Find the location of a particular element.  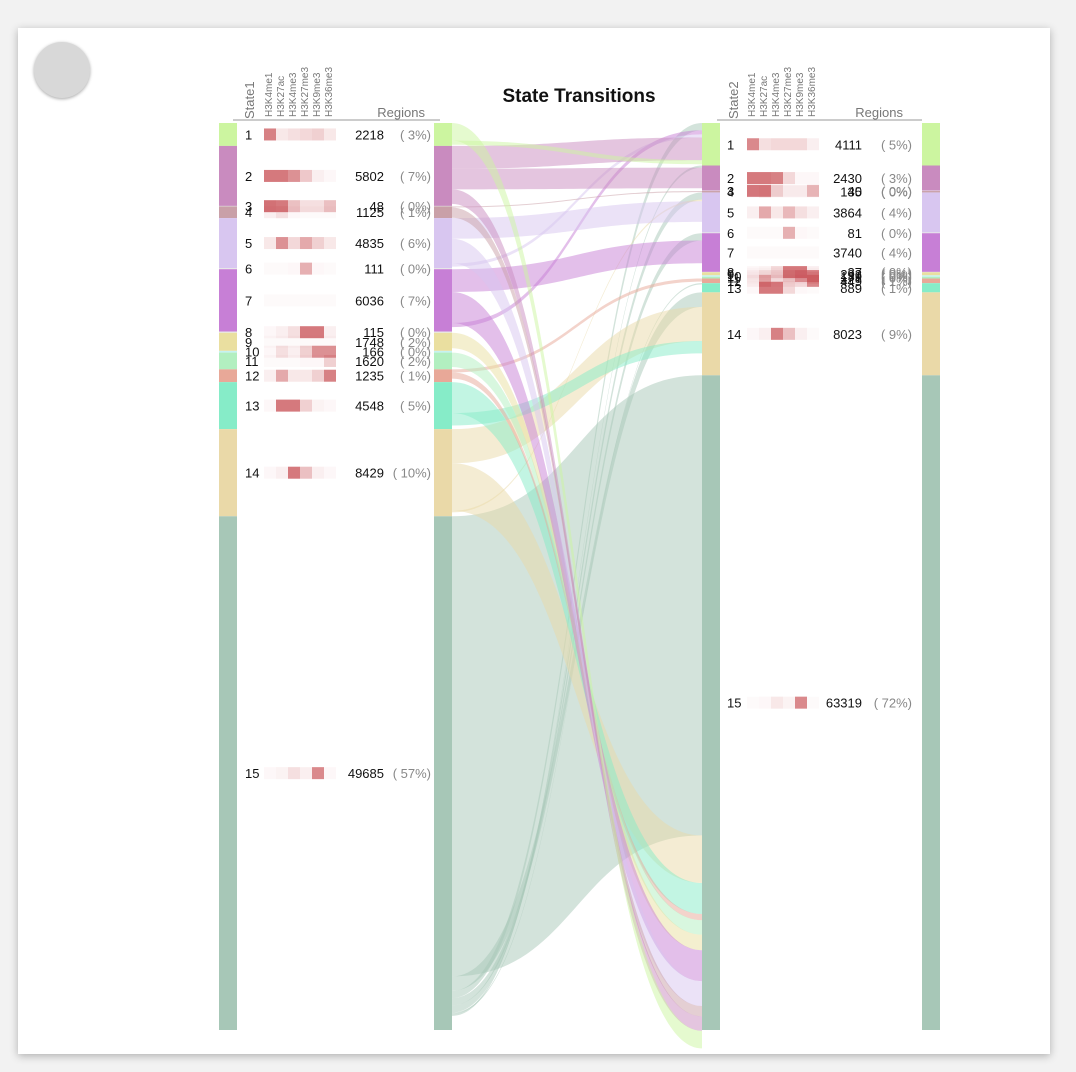

left-state-count-12: 1235 is located at coordinates (369, 376).